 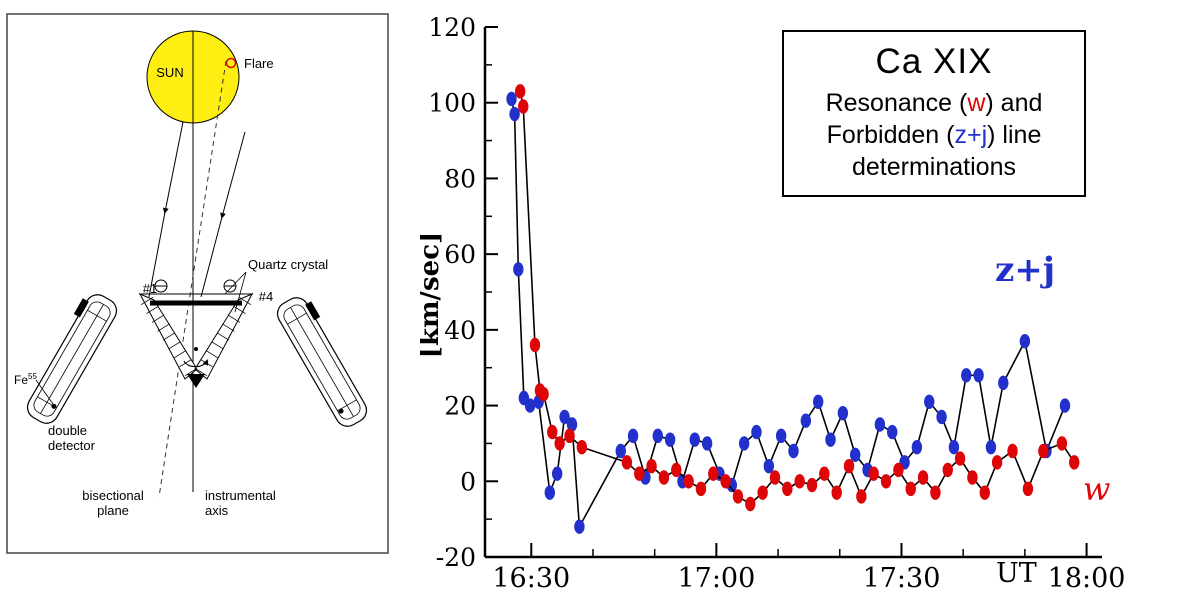 What do you see at coordinates (231, 63) in the screenshot?
I see `flare-icon` at bounding box center [231, 63].